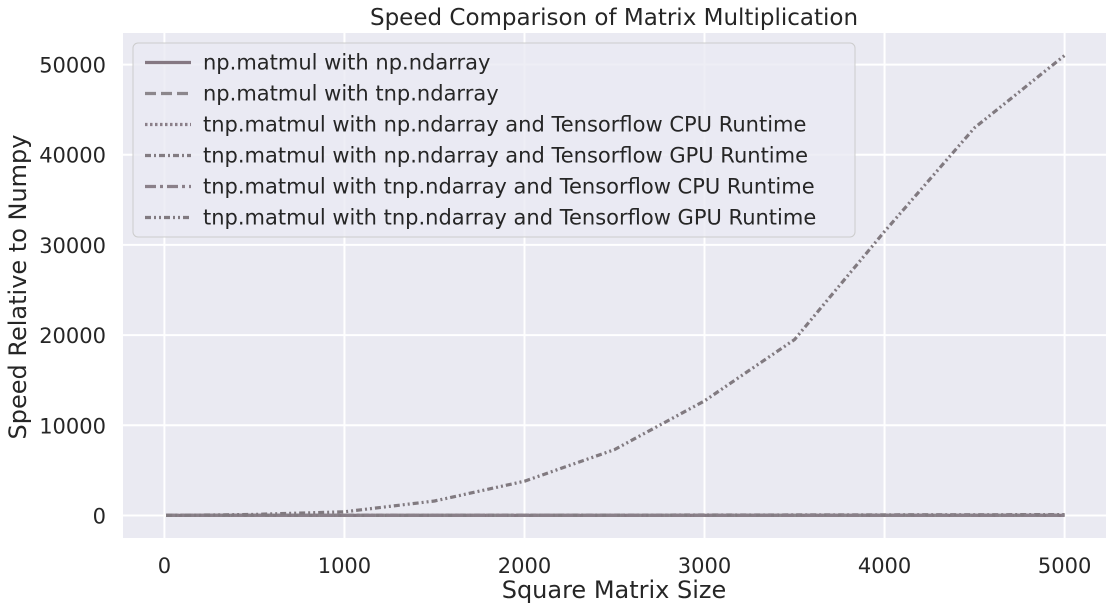  I want to click on y-tick-label: 20000, so click(72, 336).